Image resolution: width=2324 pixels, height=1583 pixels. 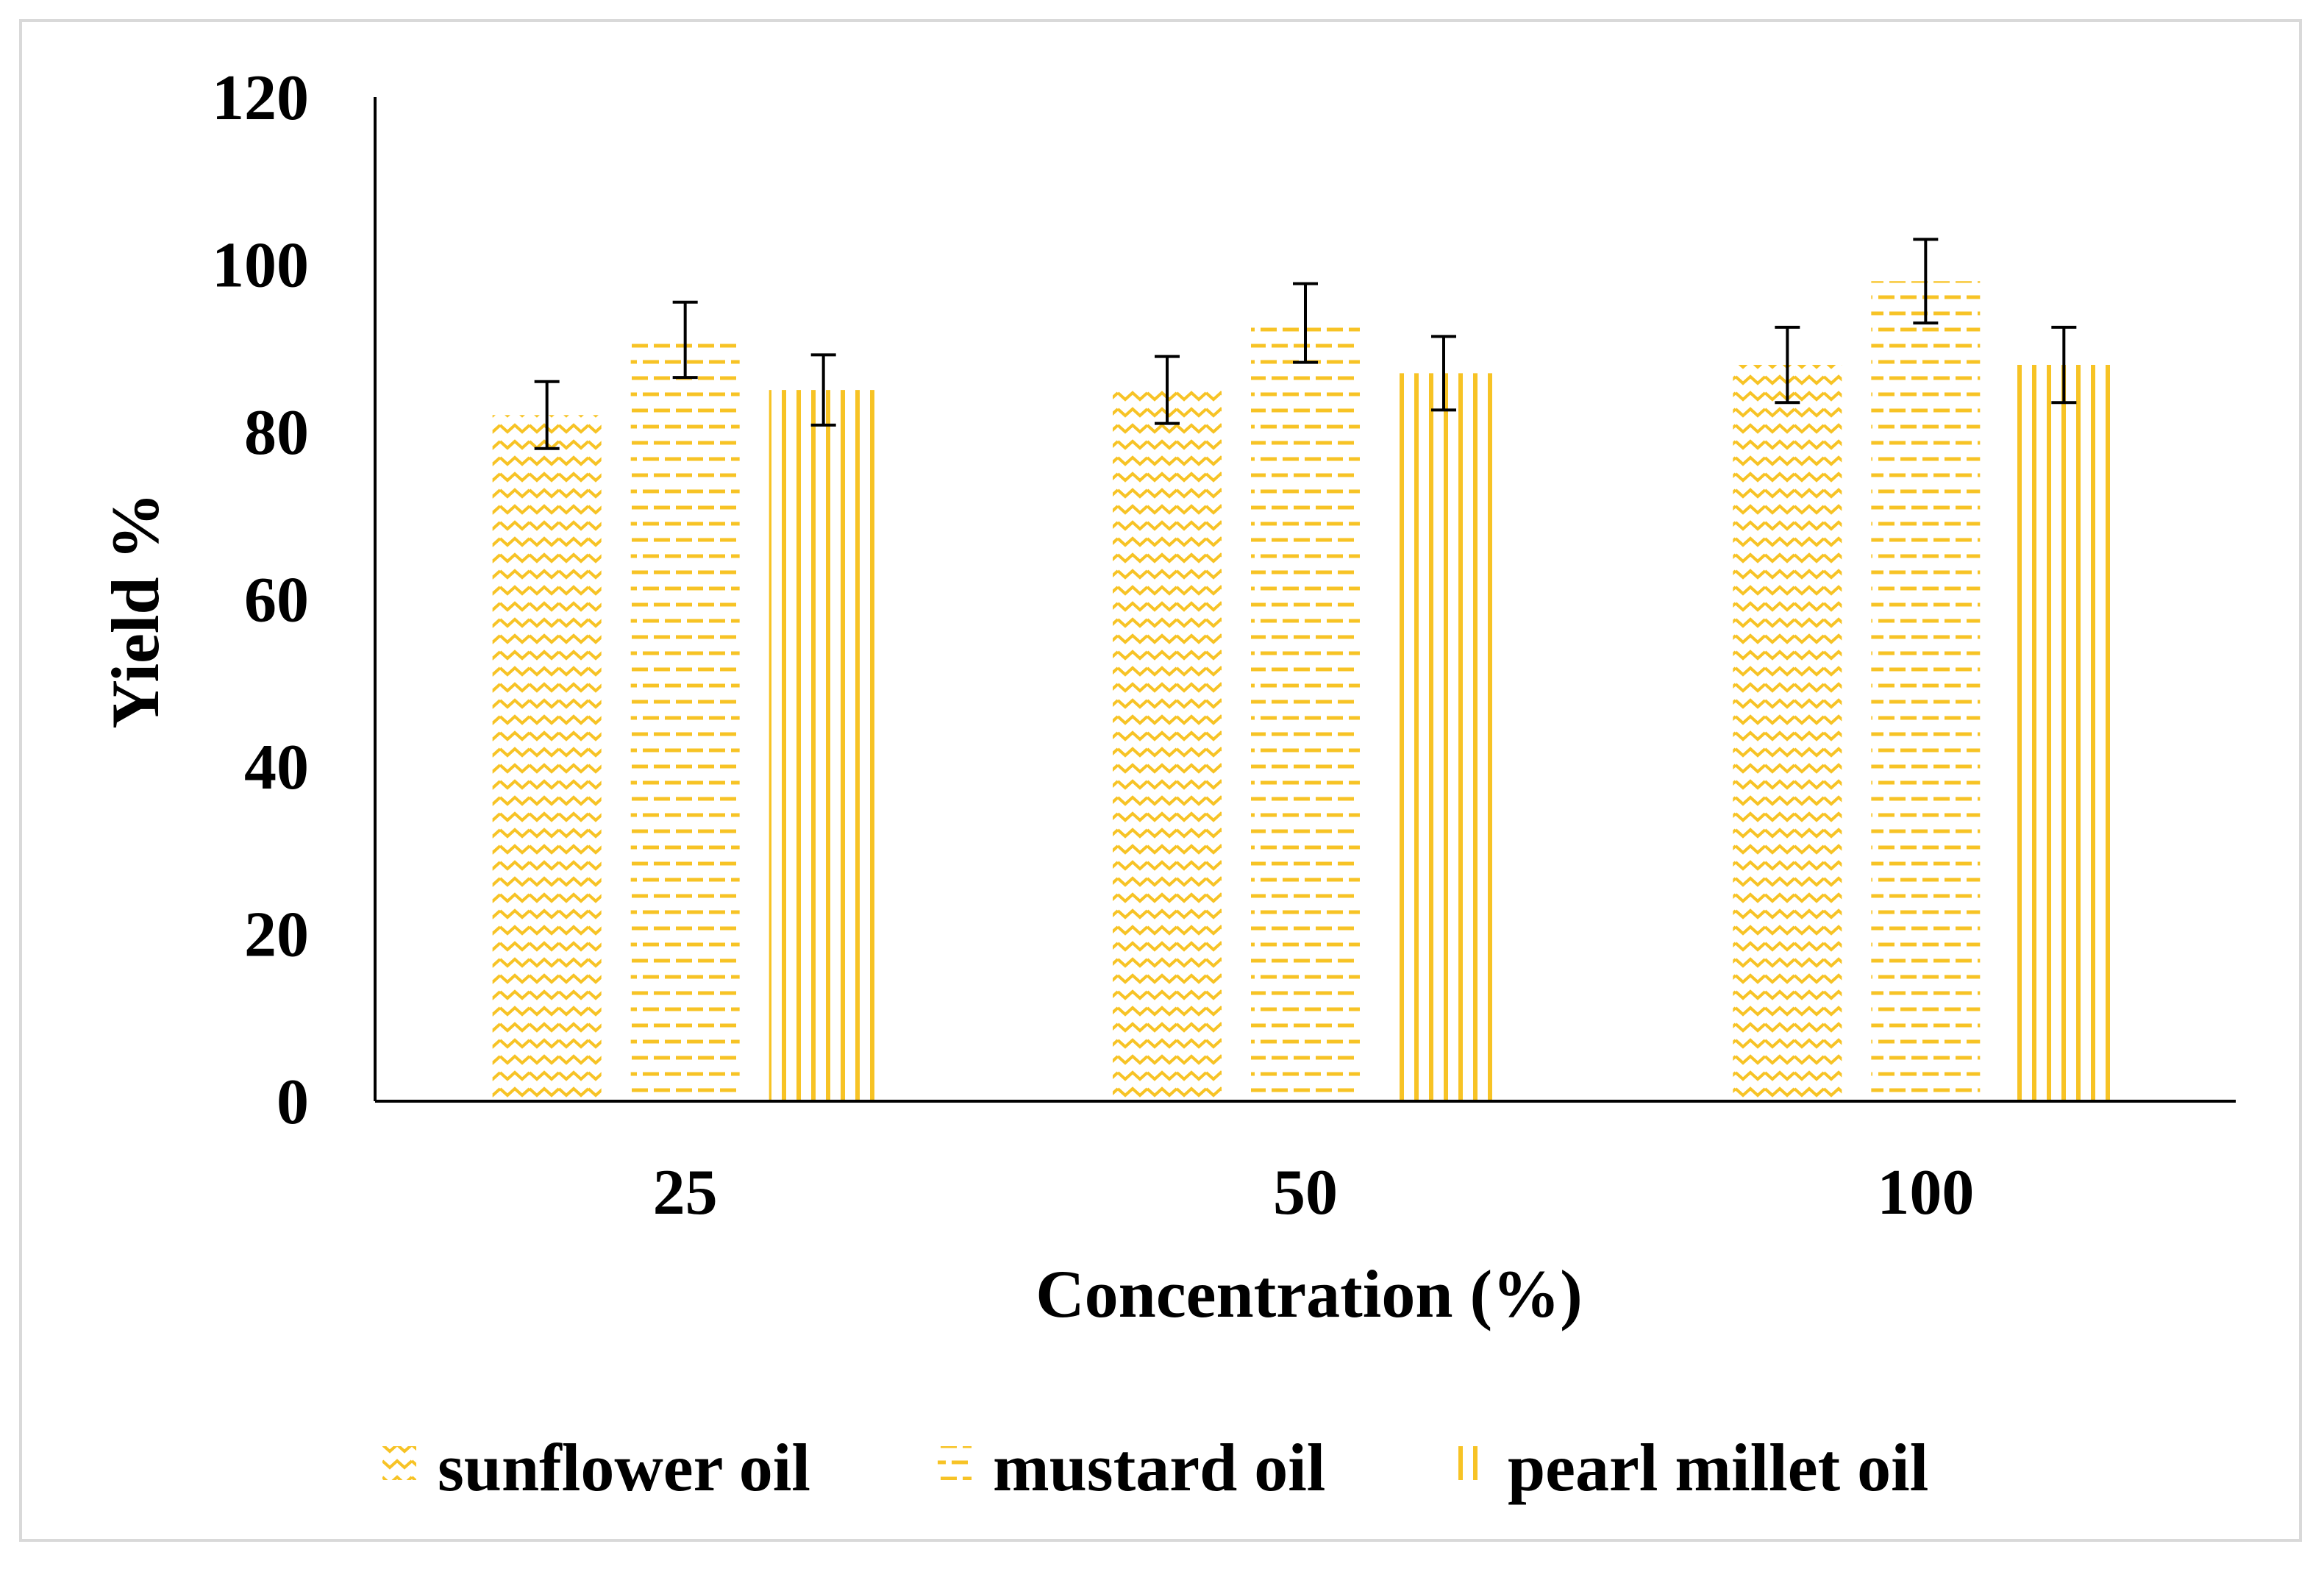 What do you see at coordinates (1309, 1293) in the screenshot?
I see `x-axis-title: Concentration (%)` at bounding box center [1309, 1293].